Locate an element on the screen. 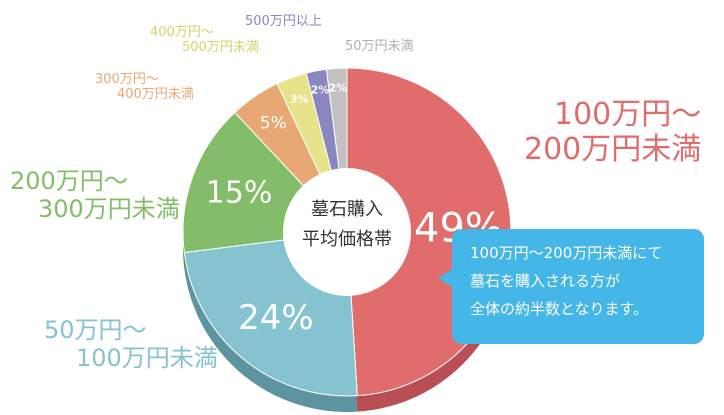  legend-label-under-50: 50万円未満 is located at coordinates (379, 47).